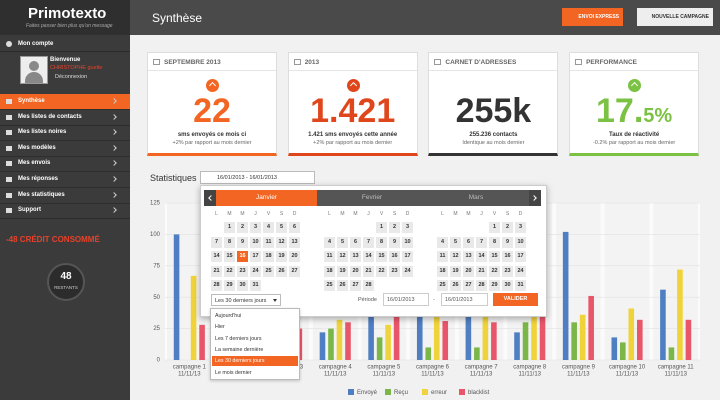 This screenshot has height=400, width=720. I want to click on dropdown-option: Aujourd'hui, so click(228, 316).